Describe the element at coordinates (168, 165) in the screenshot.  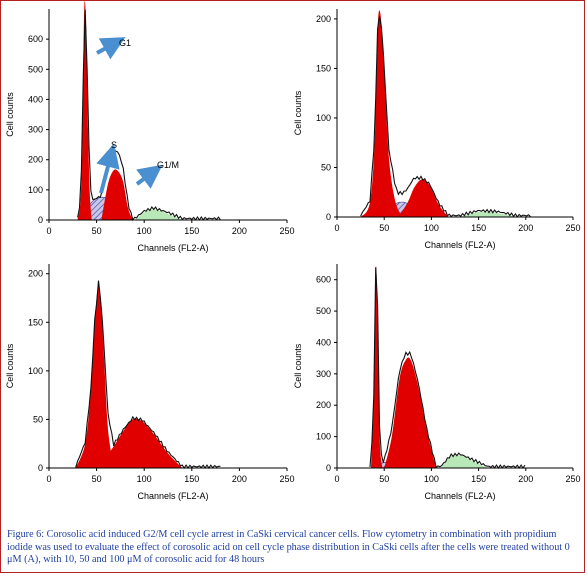
I see `annotation-label: G1/M` at that location.